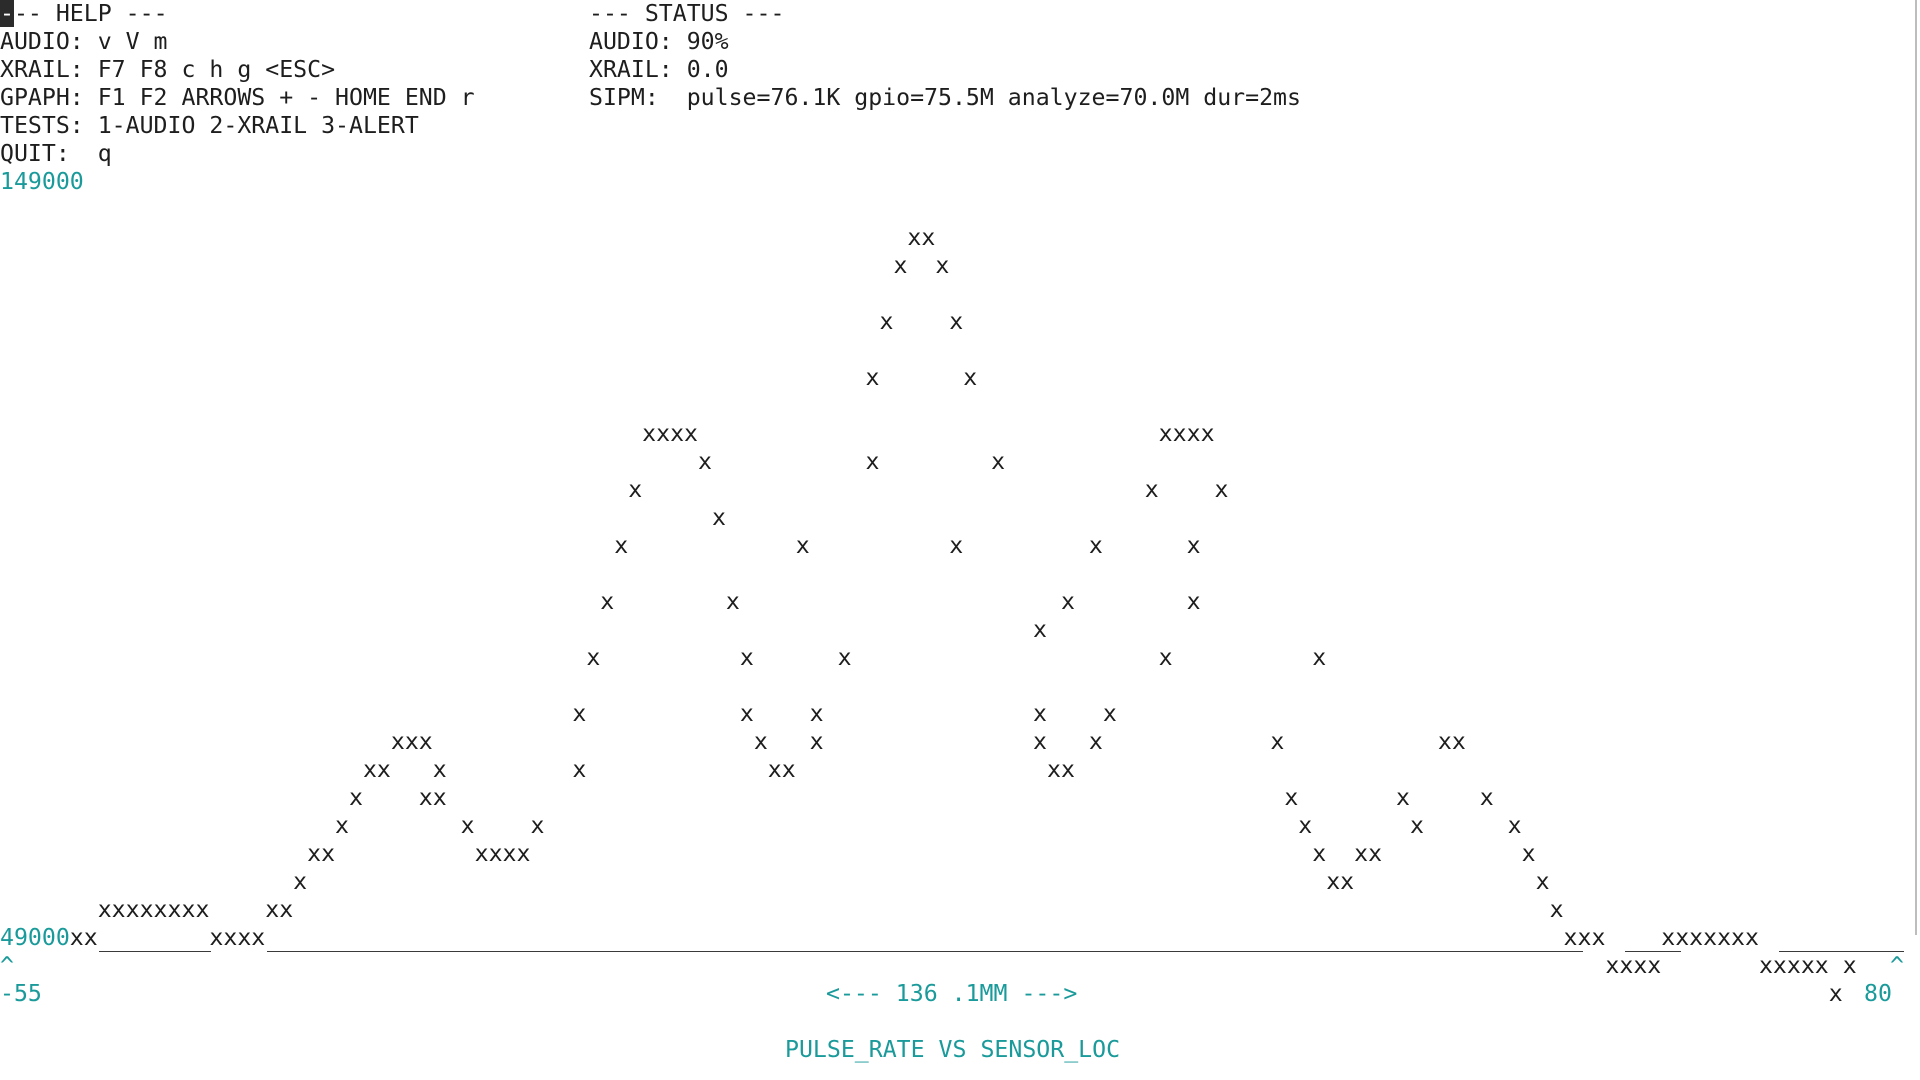  What do you see at coordinates (953, 1049) in the screenshot?
I see `graph-title: PULSE_RATE VS SENSOR_LOC` at bounding box center [953, 1049].